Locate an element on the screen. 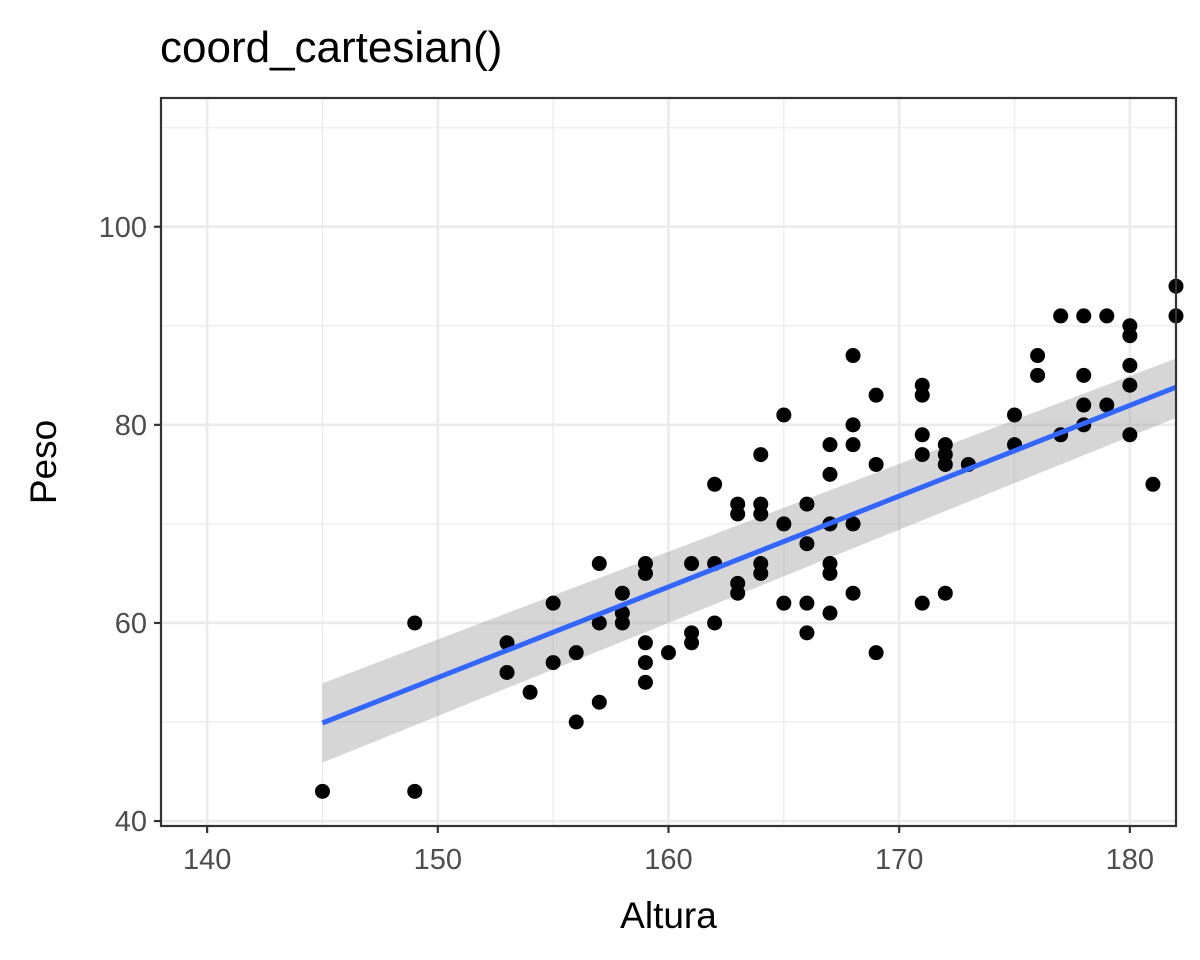 Image resolution: width=1200 pixels, height=960 pixels. x-tick-label: 170 is located at coordinates (899, 860).